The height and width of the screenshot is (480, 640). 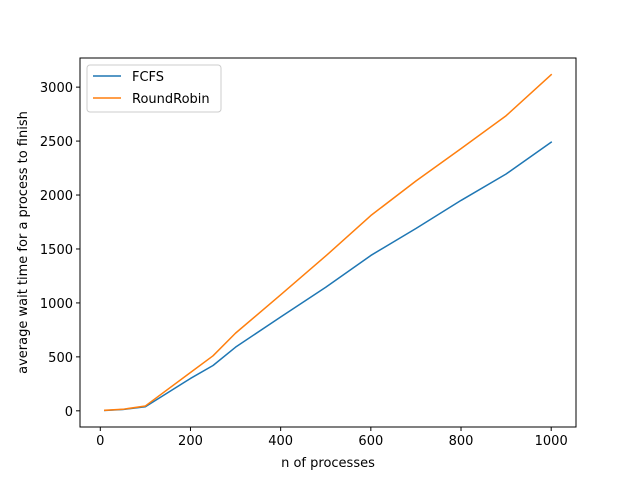 What do you see at coordinates (56, 304) in the screenshot?
I see `y-tick-label: 1000` at bounding box center [56, 304].